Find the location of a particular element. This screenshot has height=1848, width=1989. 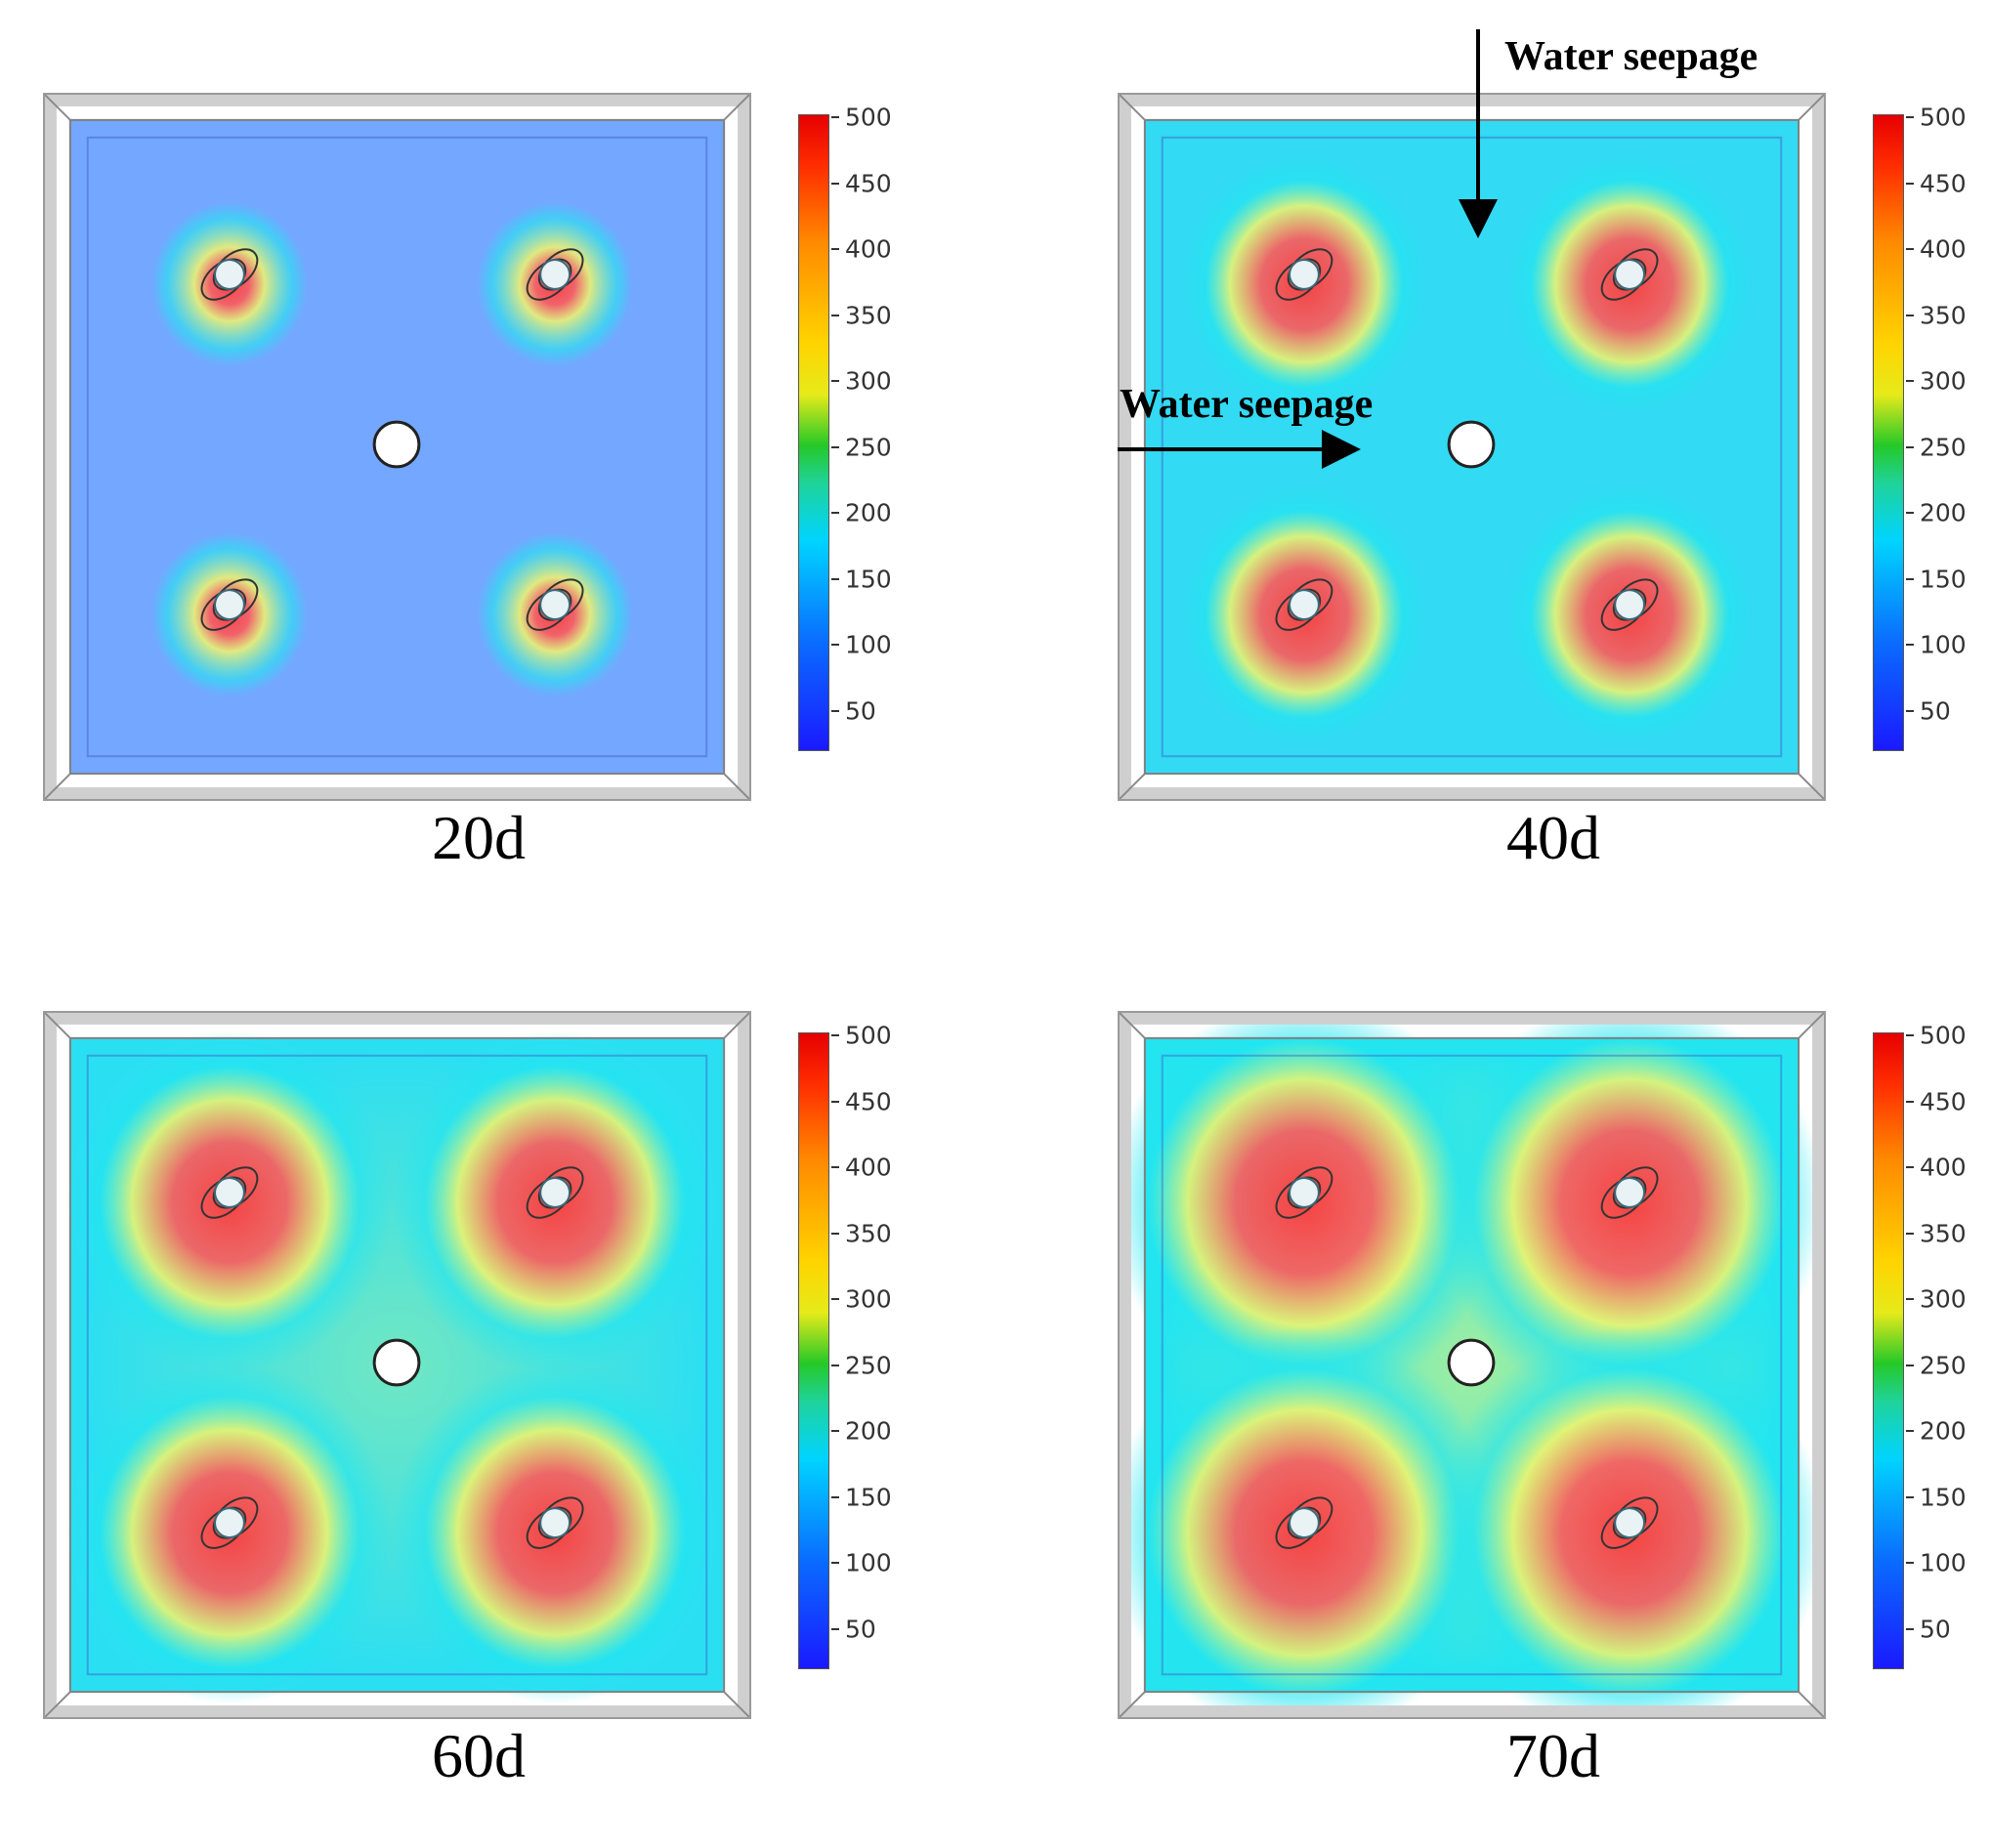

temperature-field-60d is located at coordinates (397, 1365).